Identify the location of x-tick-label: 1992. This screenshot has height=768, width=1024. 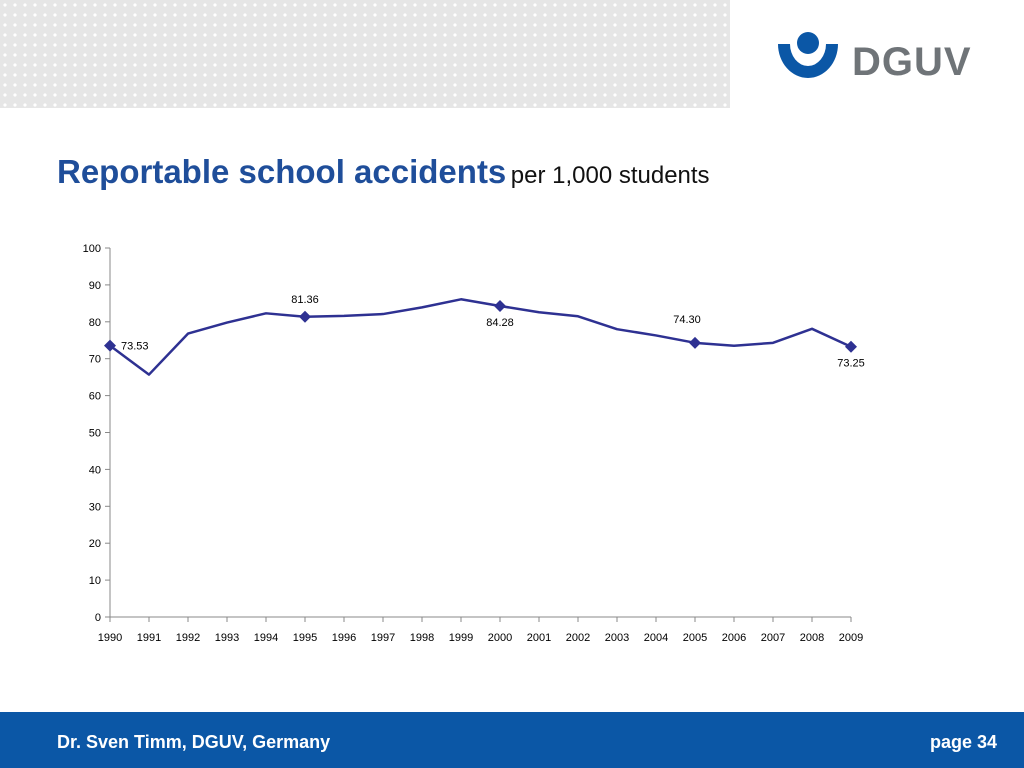
(188, 638).